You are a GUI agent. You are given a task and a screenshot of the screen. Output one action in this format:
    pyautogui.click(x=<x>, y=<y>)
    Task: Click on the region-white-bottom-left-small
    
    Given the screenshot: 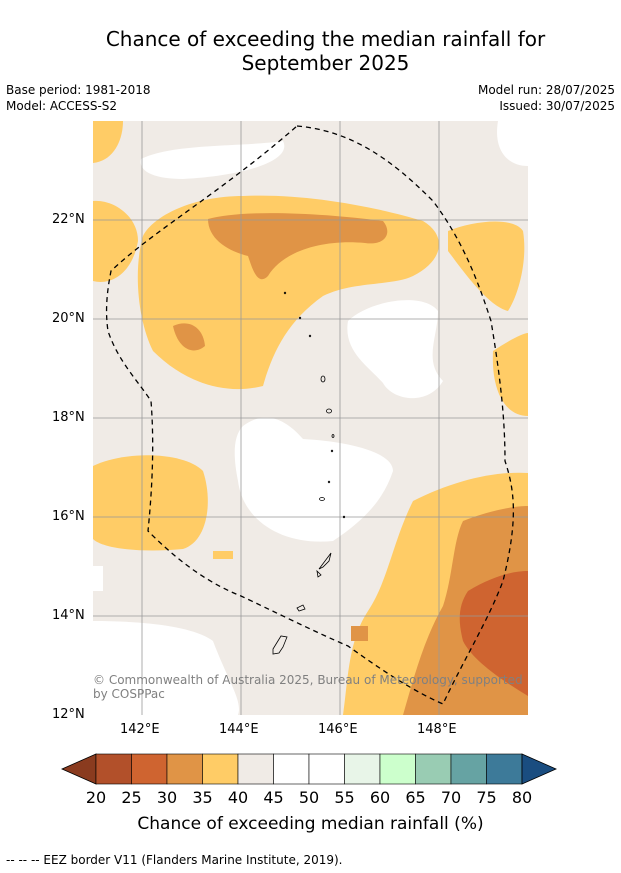 What is the action you would take?
    pyautogui.click(x=98, y=578)
    